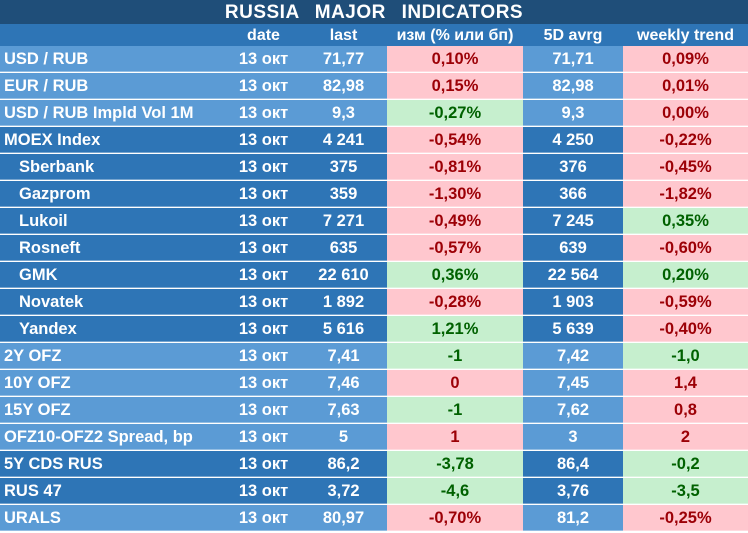 The image size is (748, 533). Describe the element at coordinates (113, 275) in the screenshot. I see `row-label: GMK` at that location.